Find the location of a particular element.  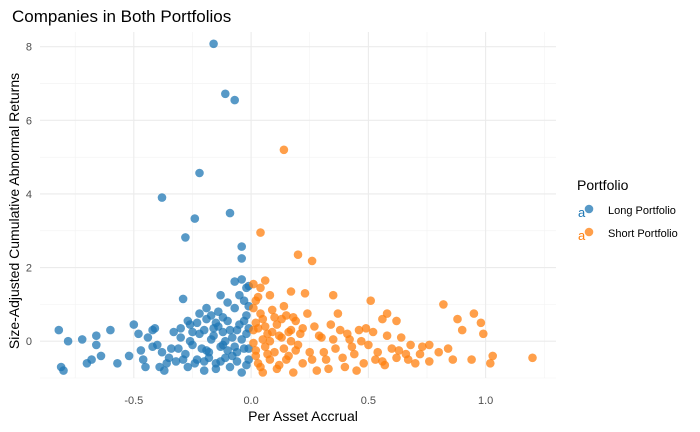

legend-items: a Long Portfolio a Short Portfolio is located at coordinates (628, 223).